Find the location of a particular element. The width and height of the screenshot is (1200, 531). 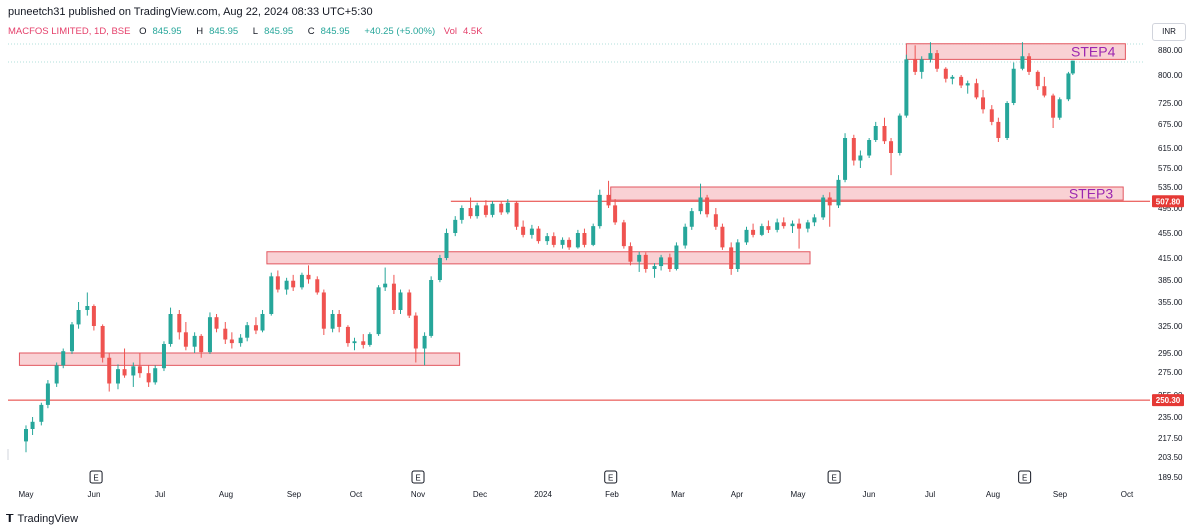

time-tick-label: Mar is located at coordinates (678, 494).